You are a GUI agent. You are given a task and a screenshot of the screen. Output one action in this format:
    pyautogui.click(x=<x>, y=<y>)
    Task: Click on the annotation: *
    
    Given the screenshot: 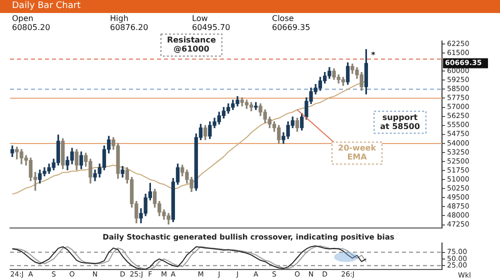 What is the action you would take?
    pyautogui.click(x=373, y=55)
    